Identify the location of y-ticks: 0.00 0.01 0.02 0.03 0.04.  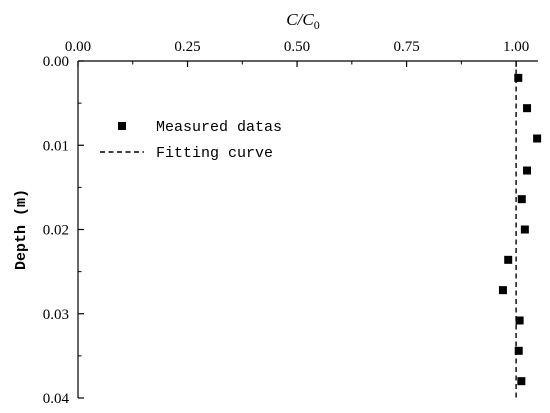
(63, 230).